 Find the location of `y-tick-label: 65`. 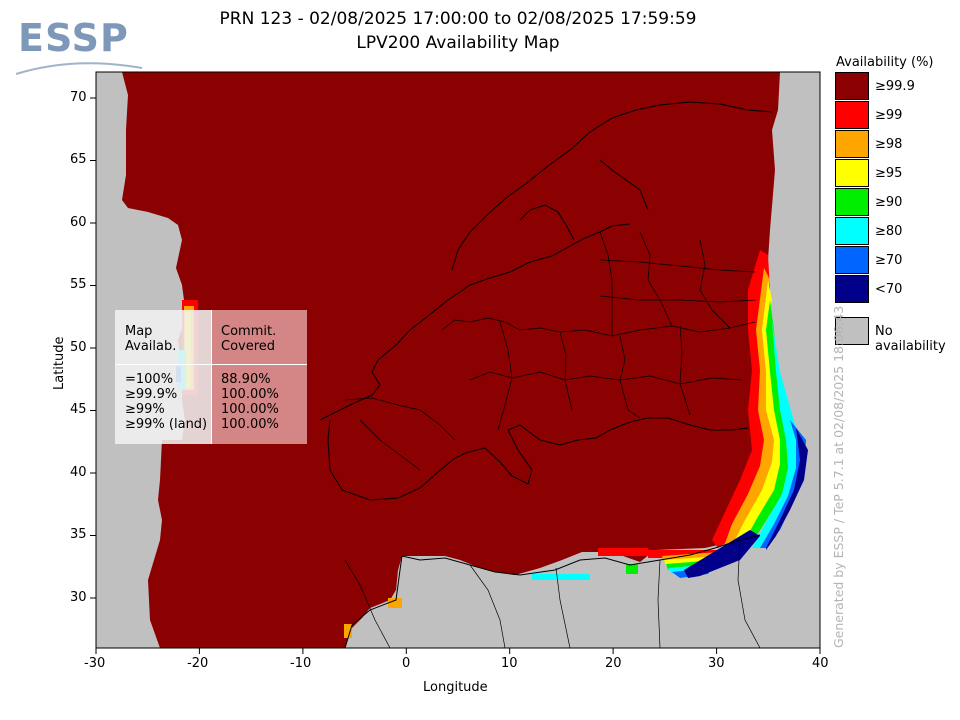

y-tick-label: 65 is located at coordinates (78, 159).